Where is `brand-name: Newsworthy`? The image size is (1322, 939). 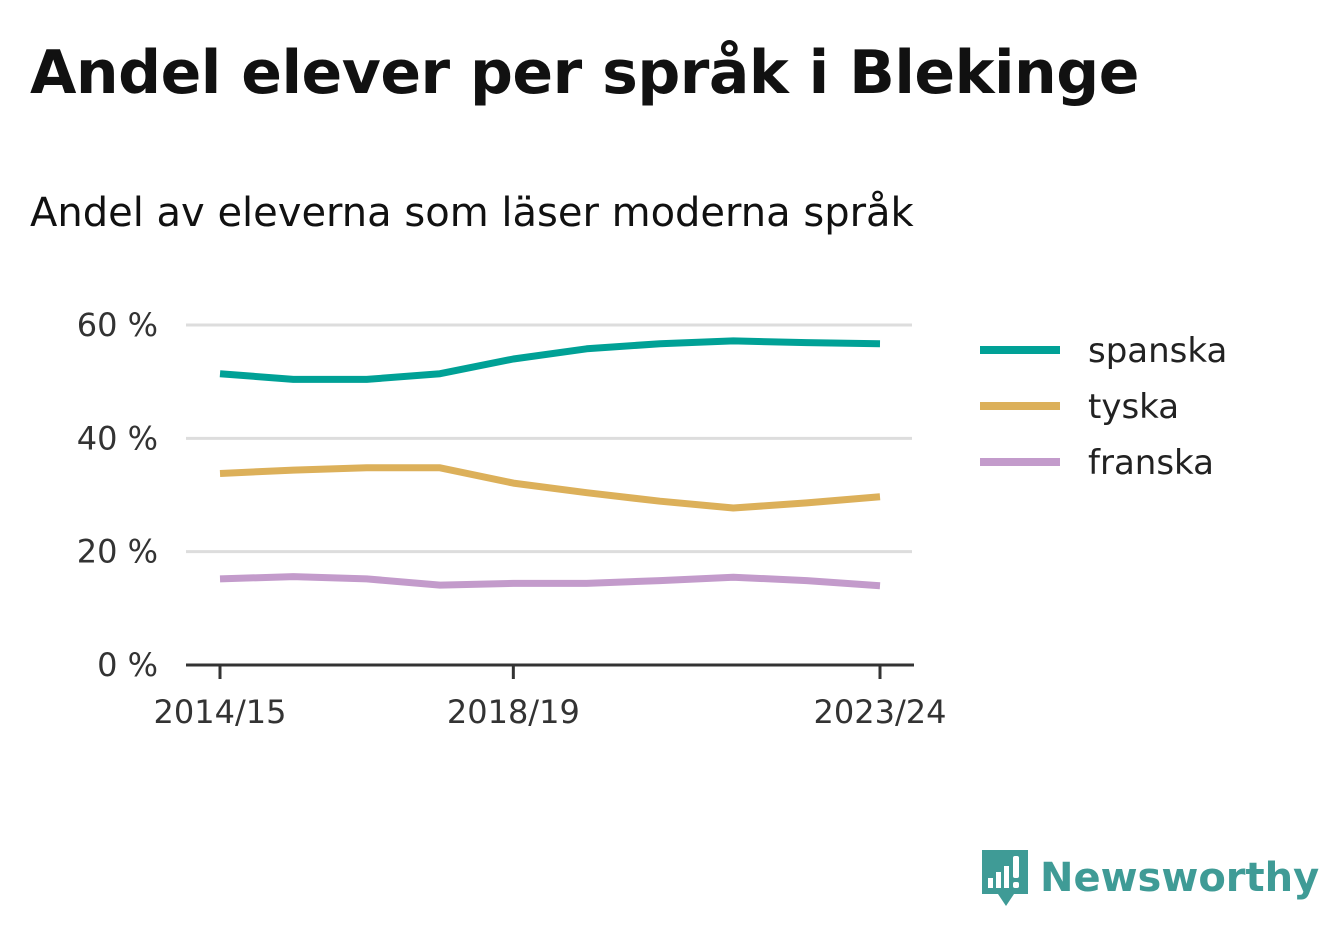
brand-name: Newsworthy is located at coordinates (1180, 878).